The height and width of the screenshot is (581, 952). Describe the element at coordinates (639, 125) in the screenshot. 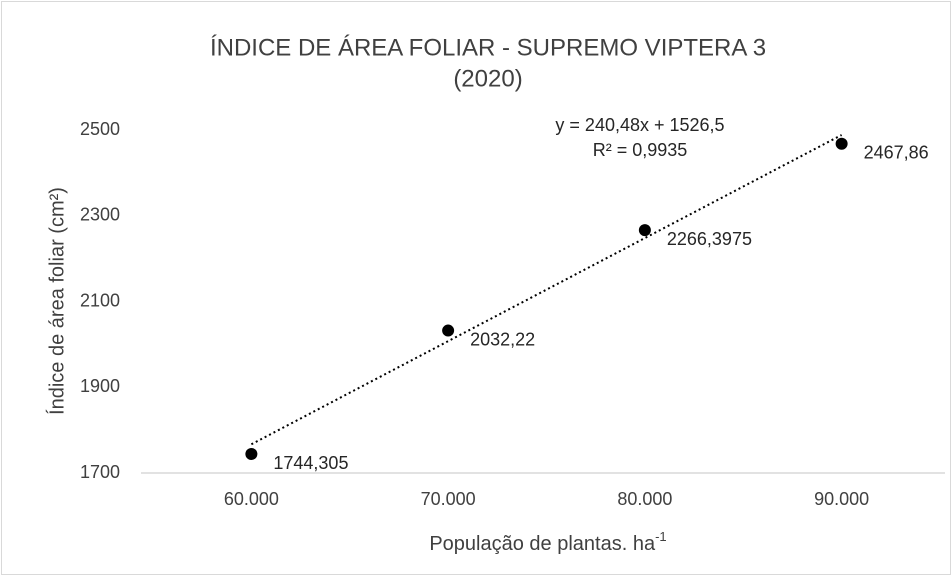

I see `trendline-equation: y = 240,48x + 1526,5` at that location.